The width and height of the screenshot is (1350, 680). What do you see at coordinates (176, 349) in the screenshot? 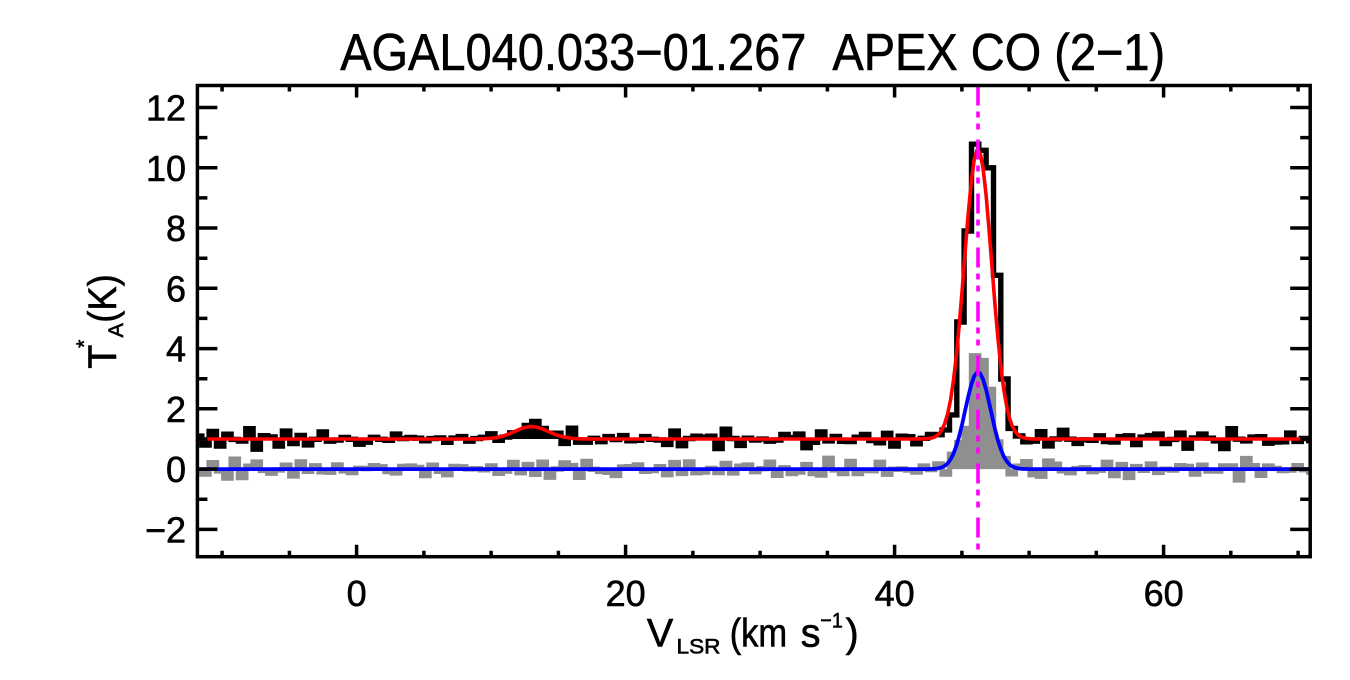
I see `svg-text: 4` at bounding box center [176, 349].